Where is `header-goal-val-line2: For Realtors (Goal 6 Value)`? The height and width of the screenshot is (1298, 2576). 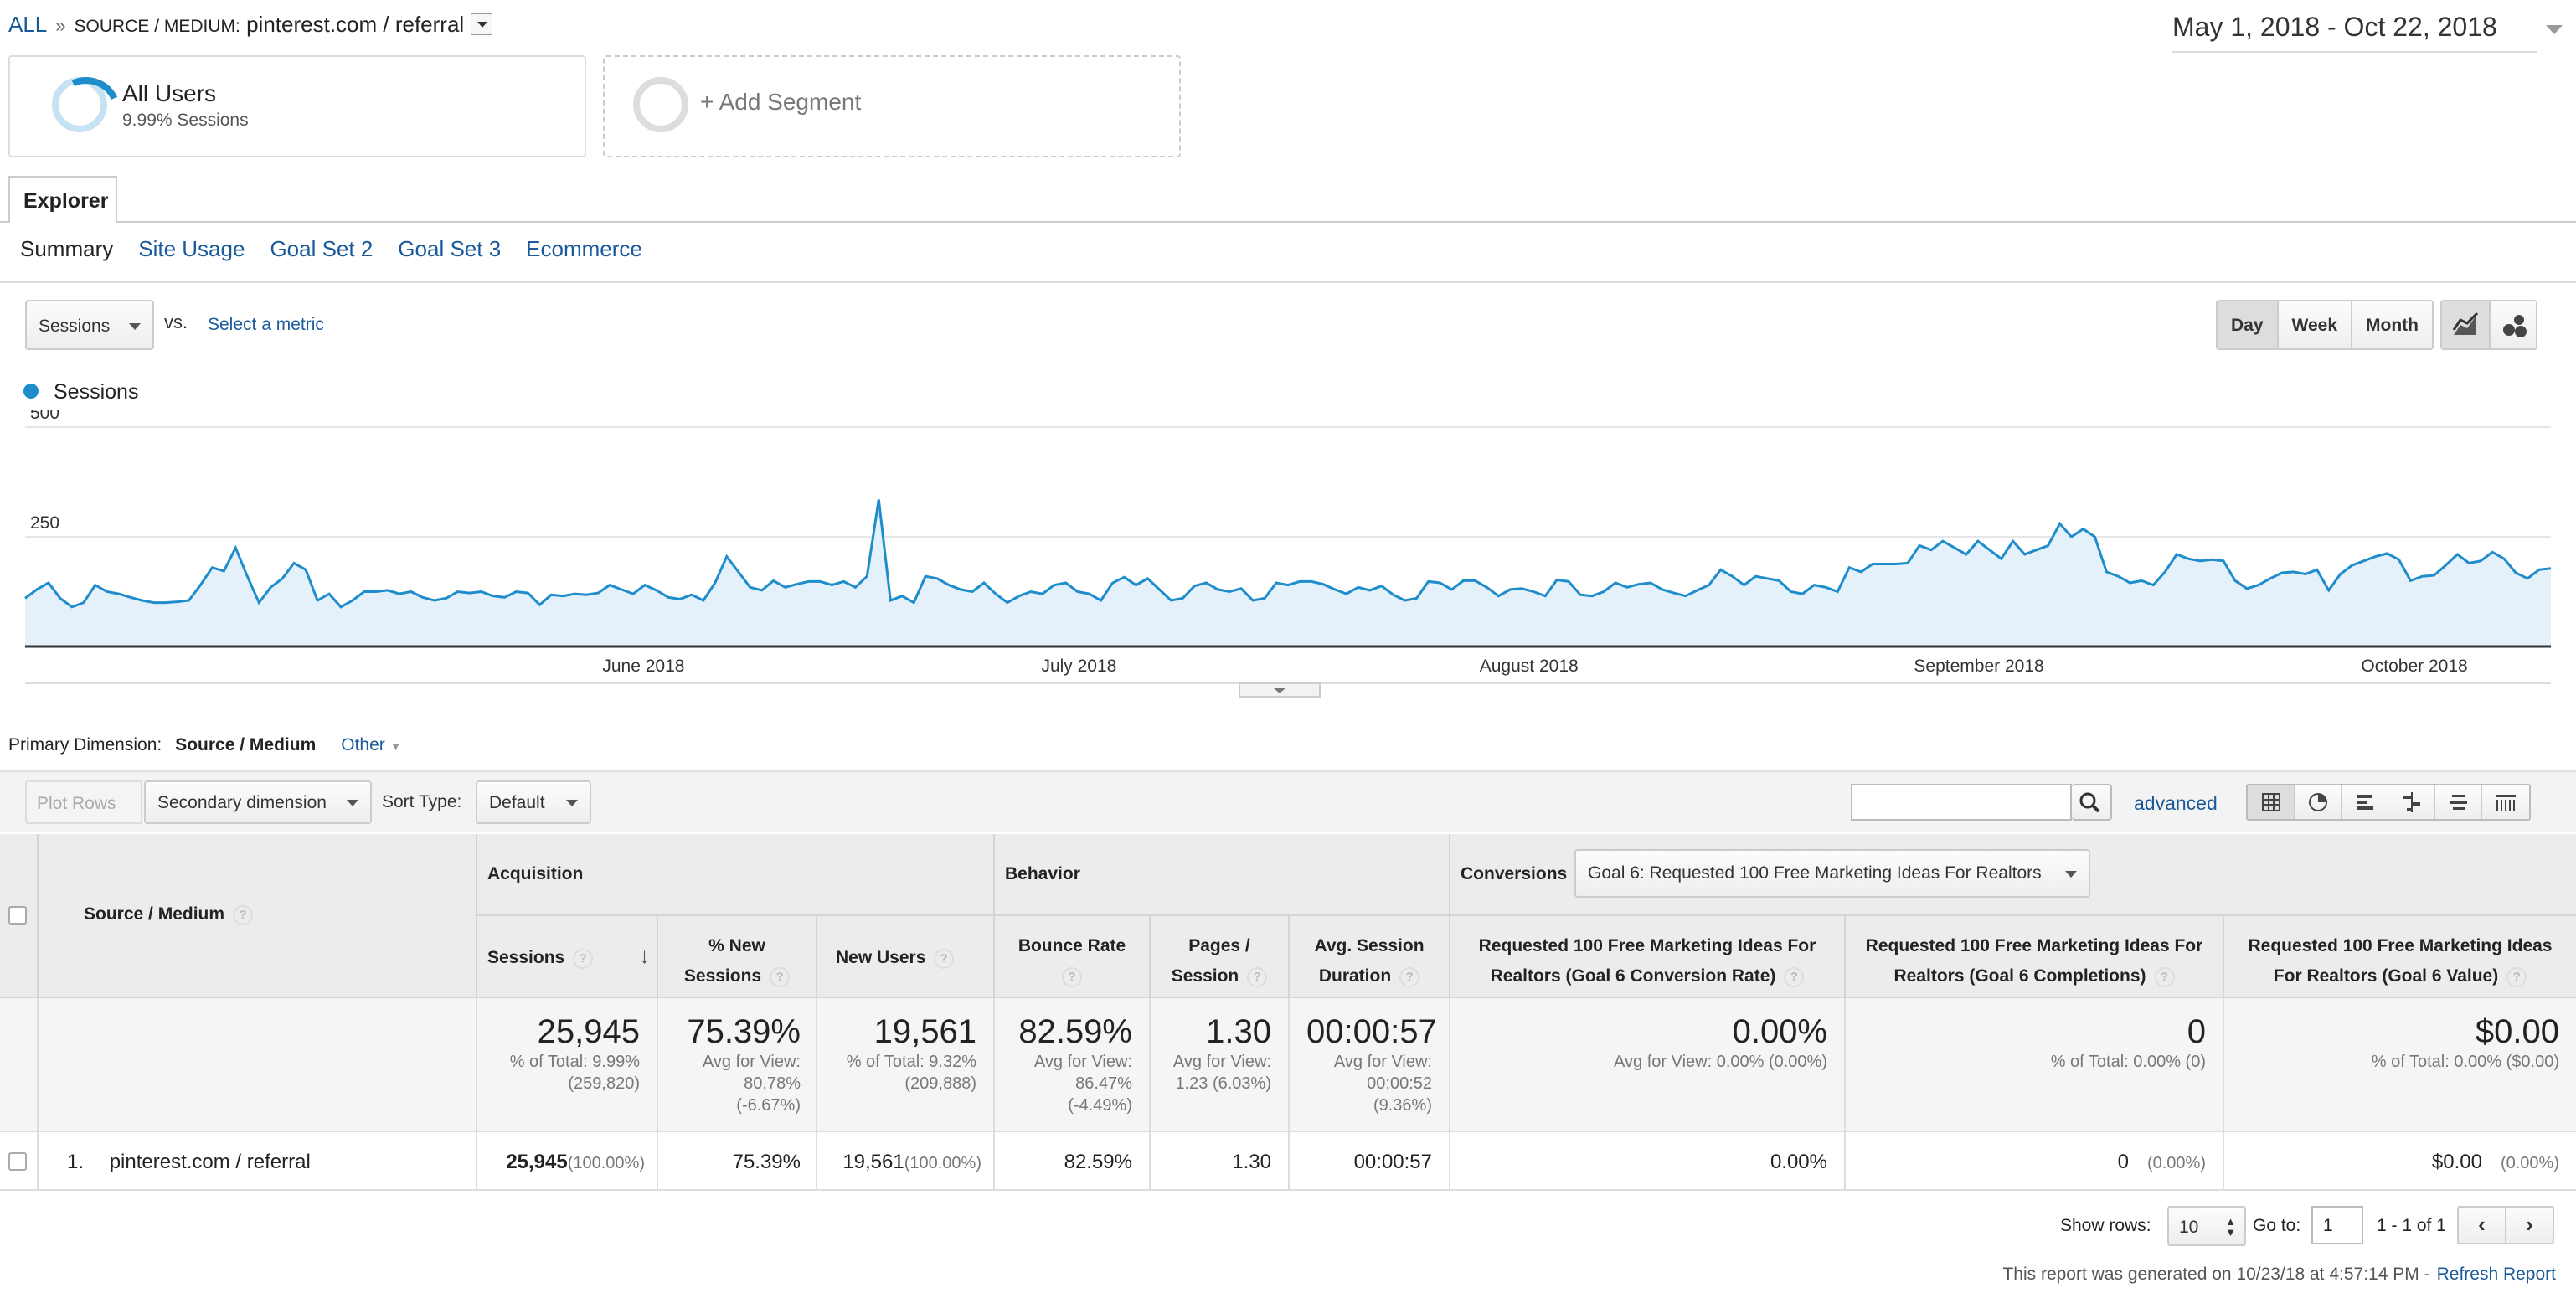
header-goal-val-line2: For Realtors (Goal 6 Value) is located at coordinates (2386, 976).